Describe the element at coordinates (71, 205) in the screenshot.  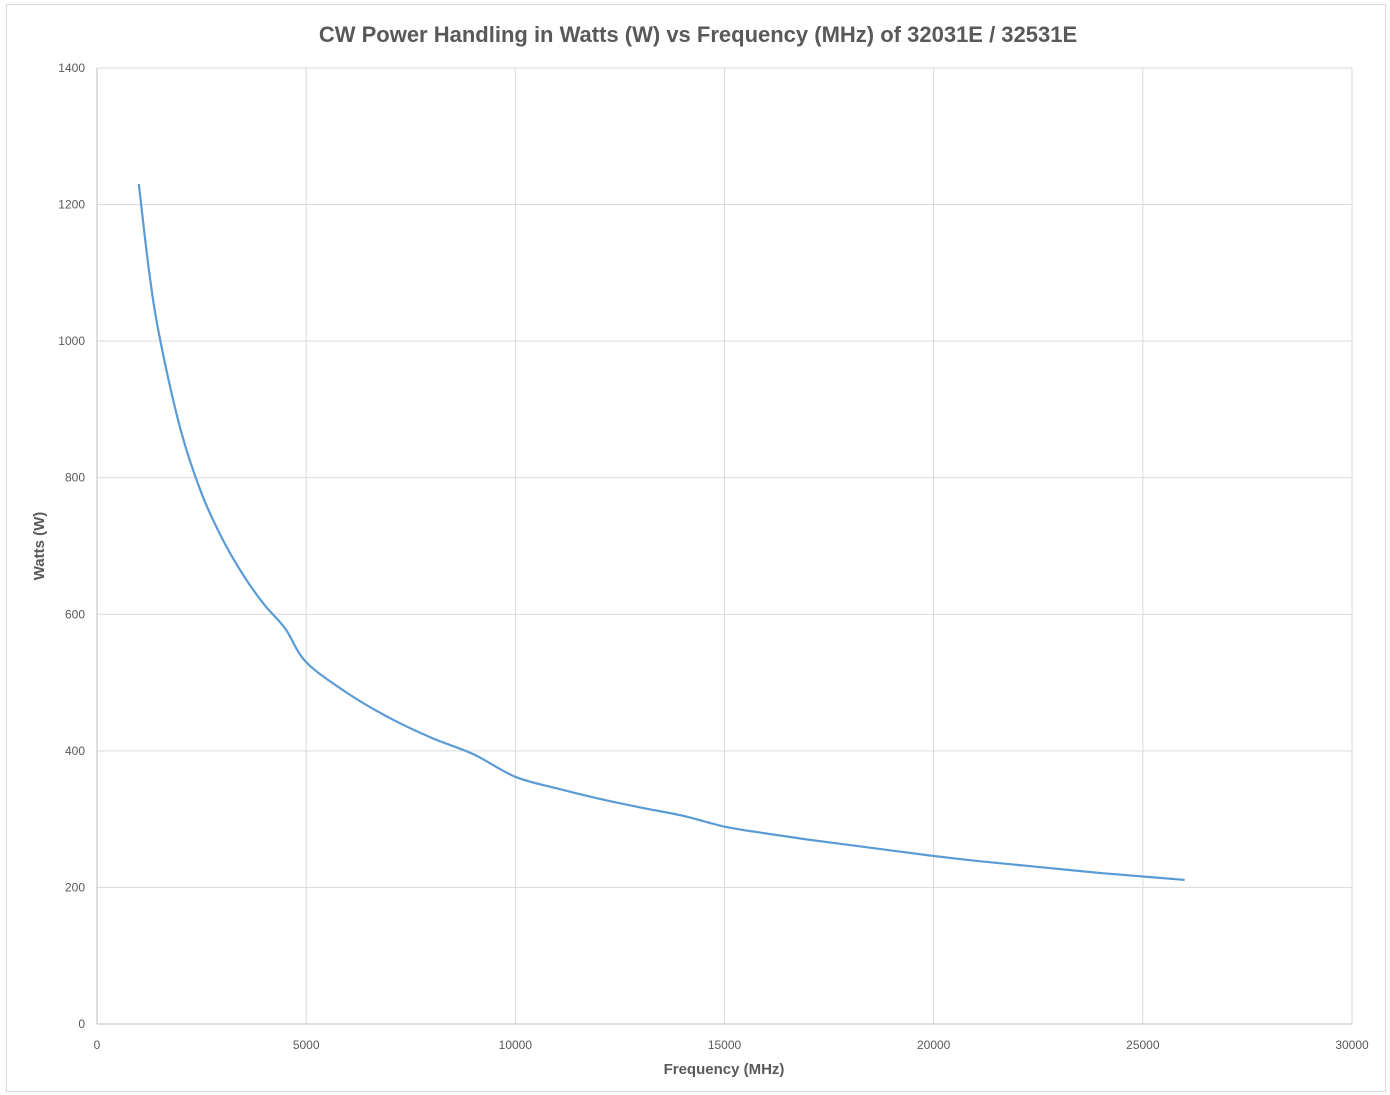
I see `y-tick-label: 1200` at that location.